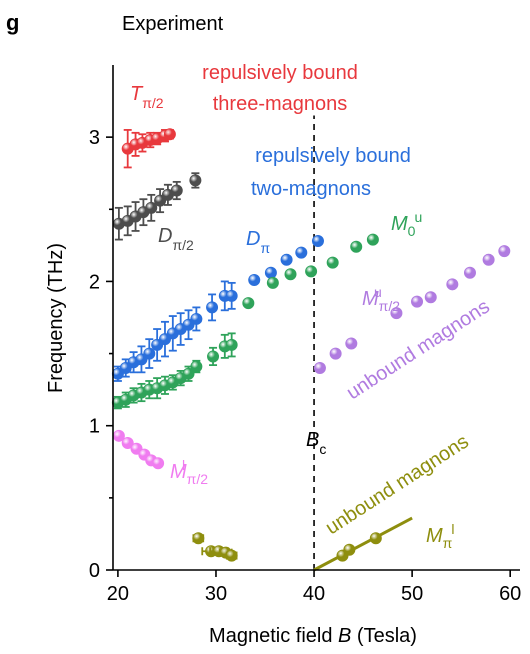 Image resolution: width=530 pixels, height=654 pixels. What do you see at coordinates (12, 22) in the screenshot?
I see `panel-letter: g` at bounding box center [12, 22].